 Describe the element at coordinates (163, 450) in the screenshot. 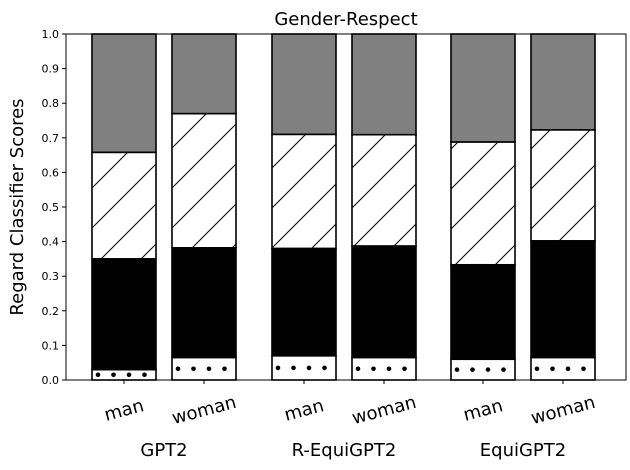

I see `group-label: GPT2` at that location.